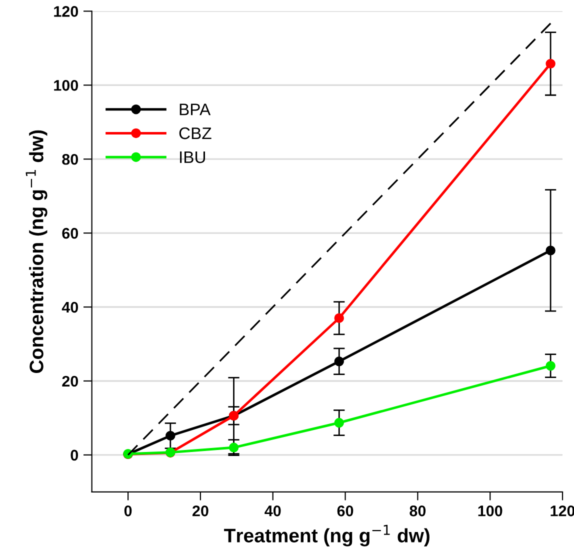  What do you see at coordinates (418, 511) in the screenshot?
I see `x-tick-label: 80` at bounding box center [418, 511].